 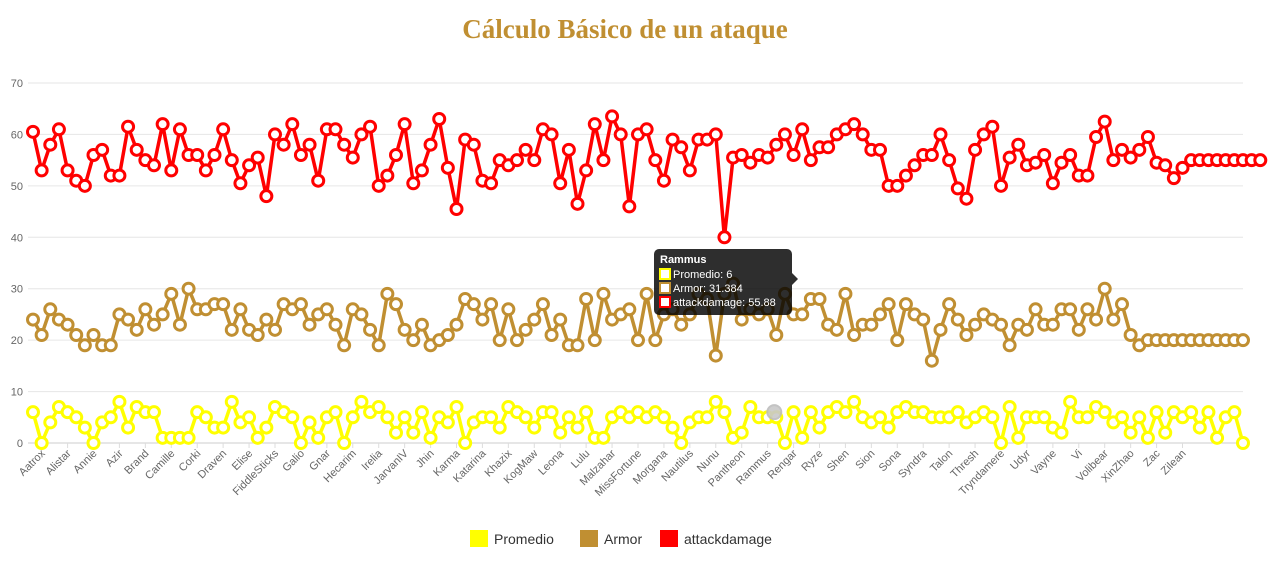 What do you see at coordinates (716, 538) in the screenshot?
I see `legend-item-attackdamage: attackdamage` at bounding box center [716, 538].